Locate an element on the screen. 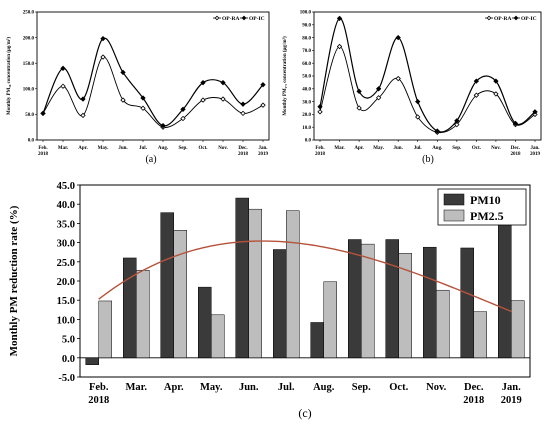 The width and height of the screenshot is (550, 426). y-tick-label: 20.0 is located at coordinates (66, 282).